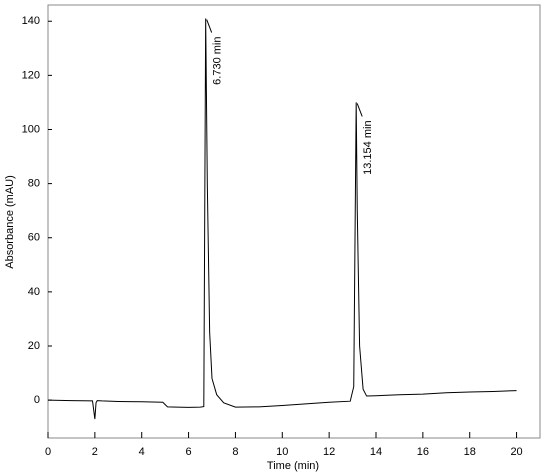 Image resolution: width=550 pixels, height=473 pixels. What do you see at coordinates (48, 452) in the screenshot?
I see `x-tick-label: 0` at bounding box center [48, 452].